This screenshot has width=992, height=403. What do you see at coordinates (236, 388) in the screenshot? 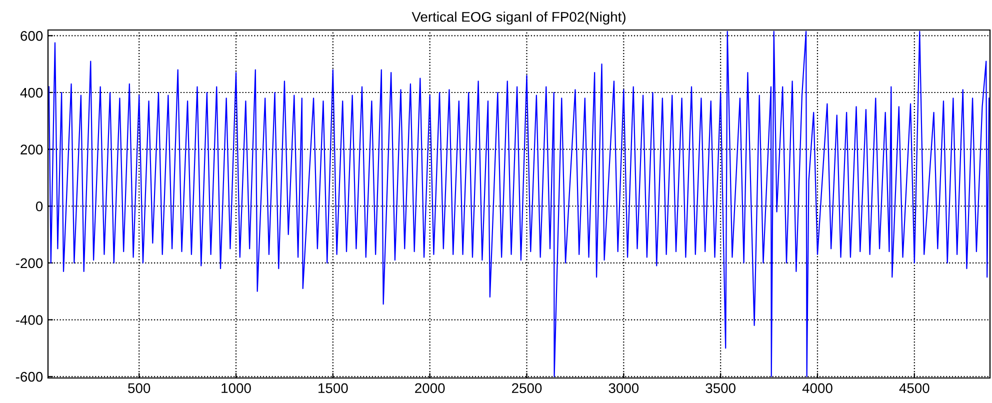
I see `x-tick-label: 1000` at bounding box center [236, 388].